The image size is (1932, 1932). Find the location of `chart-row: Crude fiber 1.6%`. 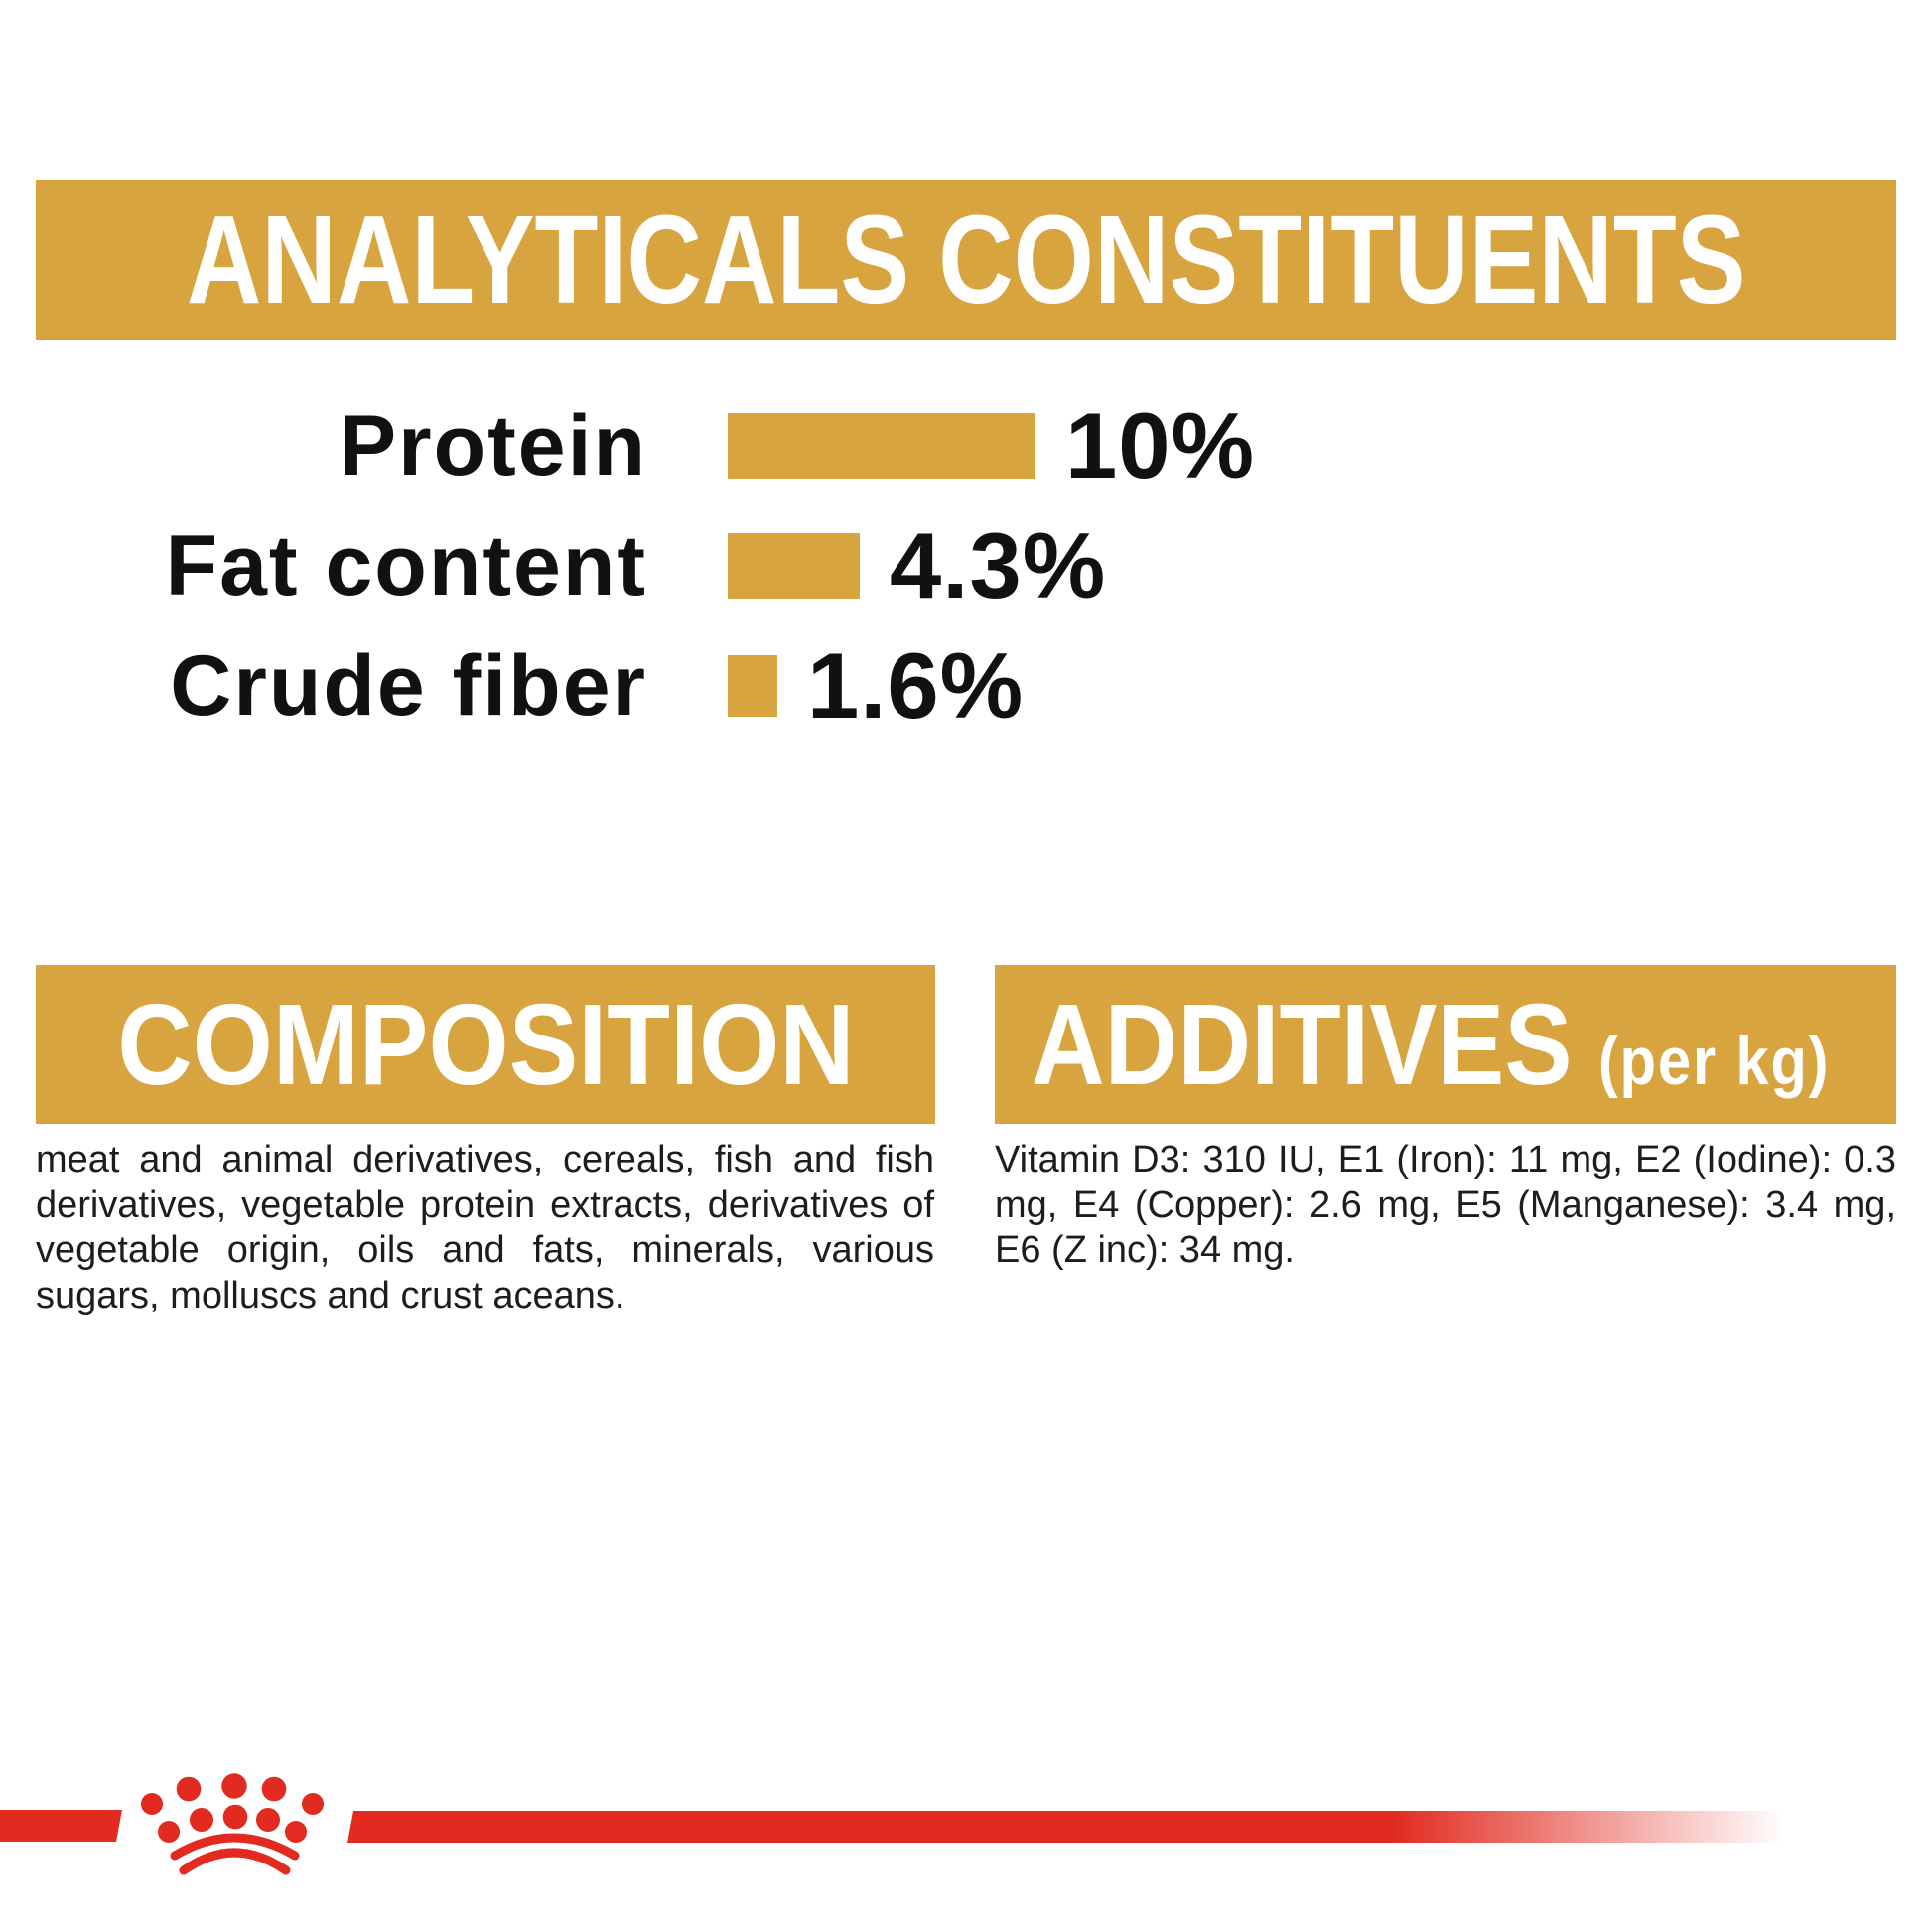

chart-row: Crude fiber 1.6% is located at coordinates (530, 686).